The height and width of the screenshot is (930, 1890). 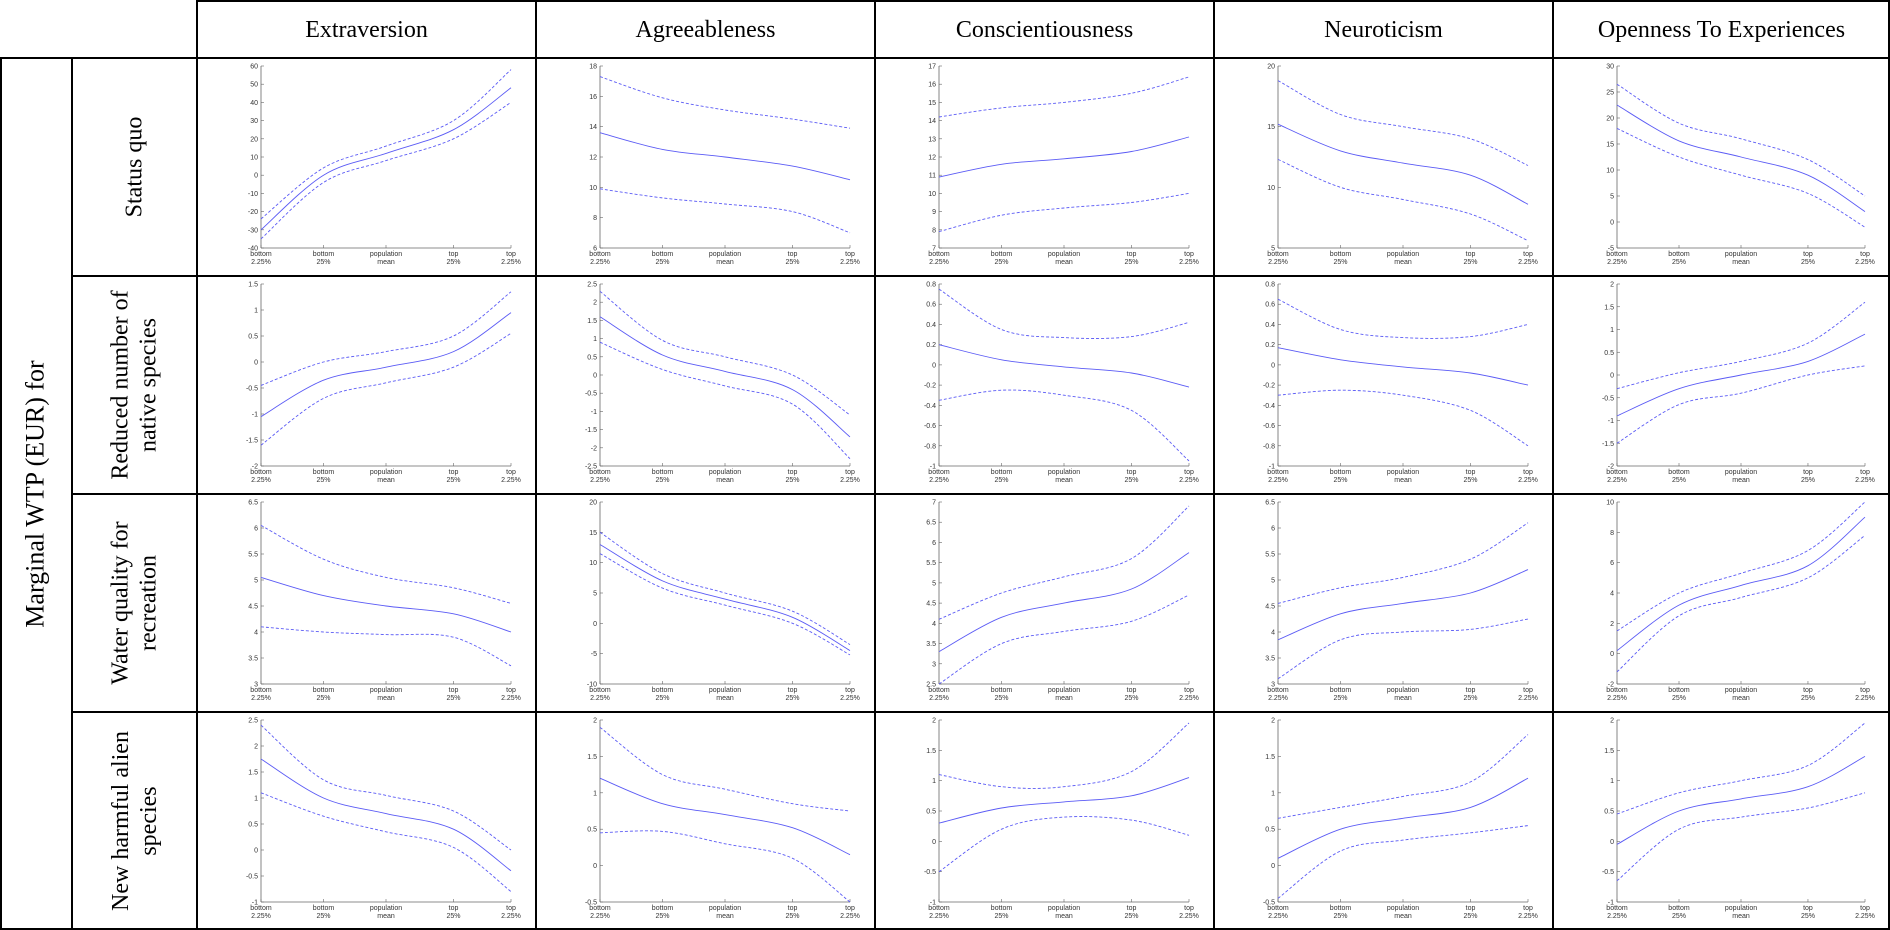 What do you see at coordinates (1270, 305) in the screenshot?
I see `y-tick-label: 0.6` at bounding box center [1270, 305].